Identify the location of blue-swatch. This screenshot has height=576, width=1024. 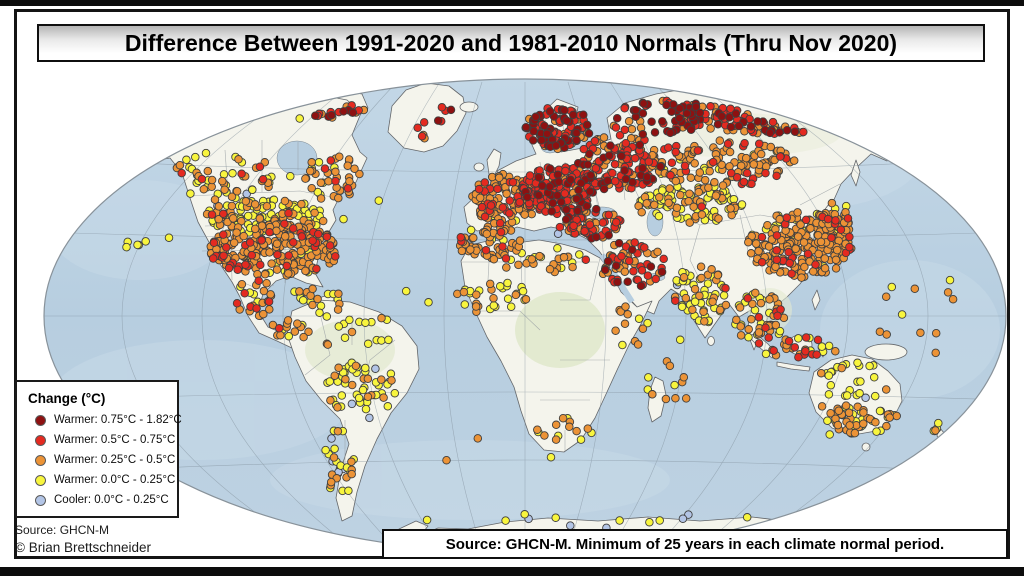
(40, 500).